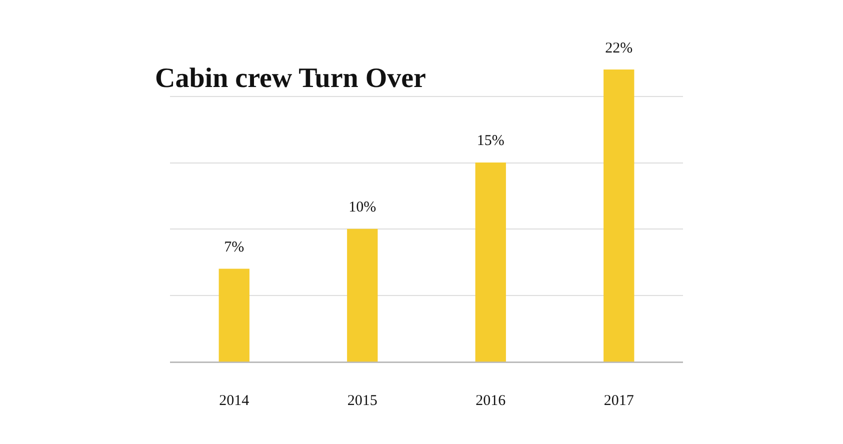  Describe the element at coordinates (491, 400) in the screenshot. I see `x-tick-label: 2016` at that location.